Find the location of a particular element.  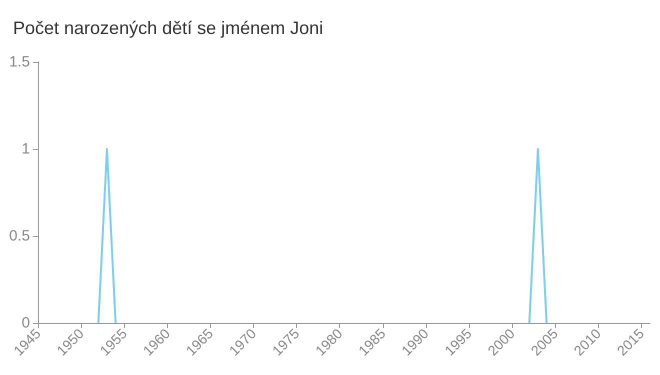

y-tick-label: 1.5 is located at coordinates (19, 62).